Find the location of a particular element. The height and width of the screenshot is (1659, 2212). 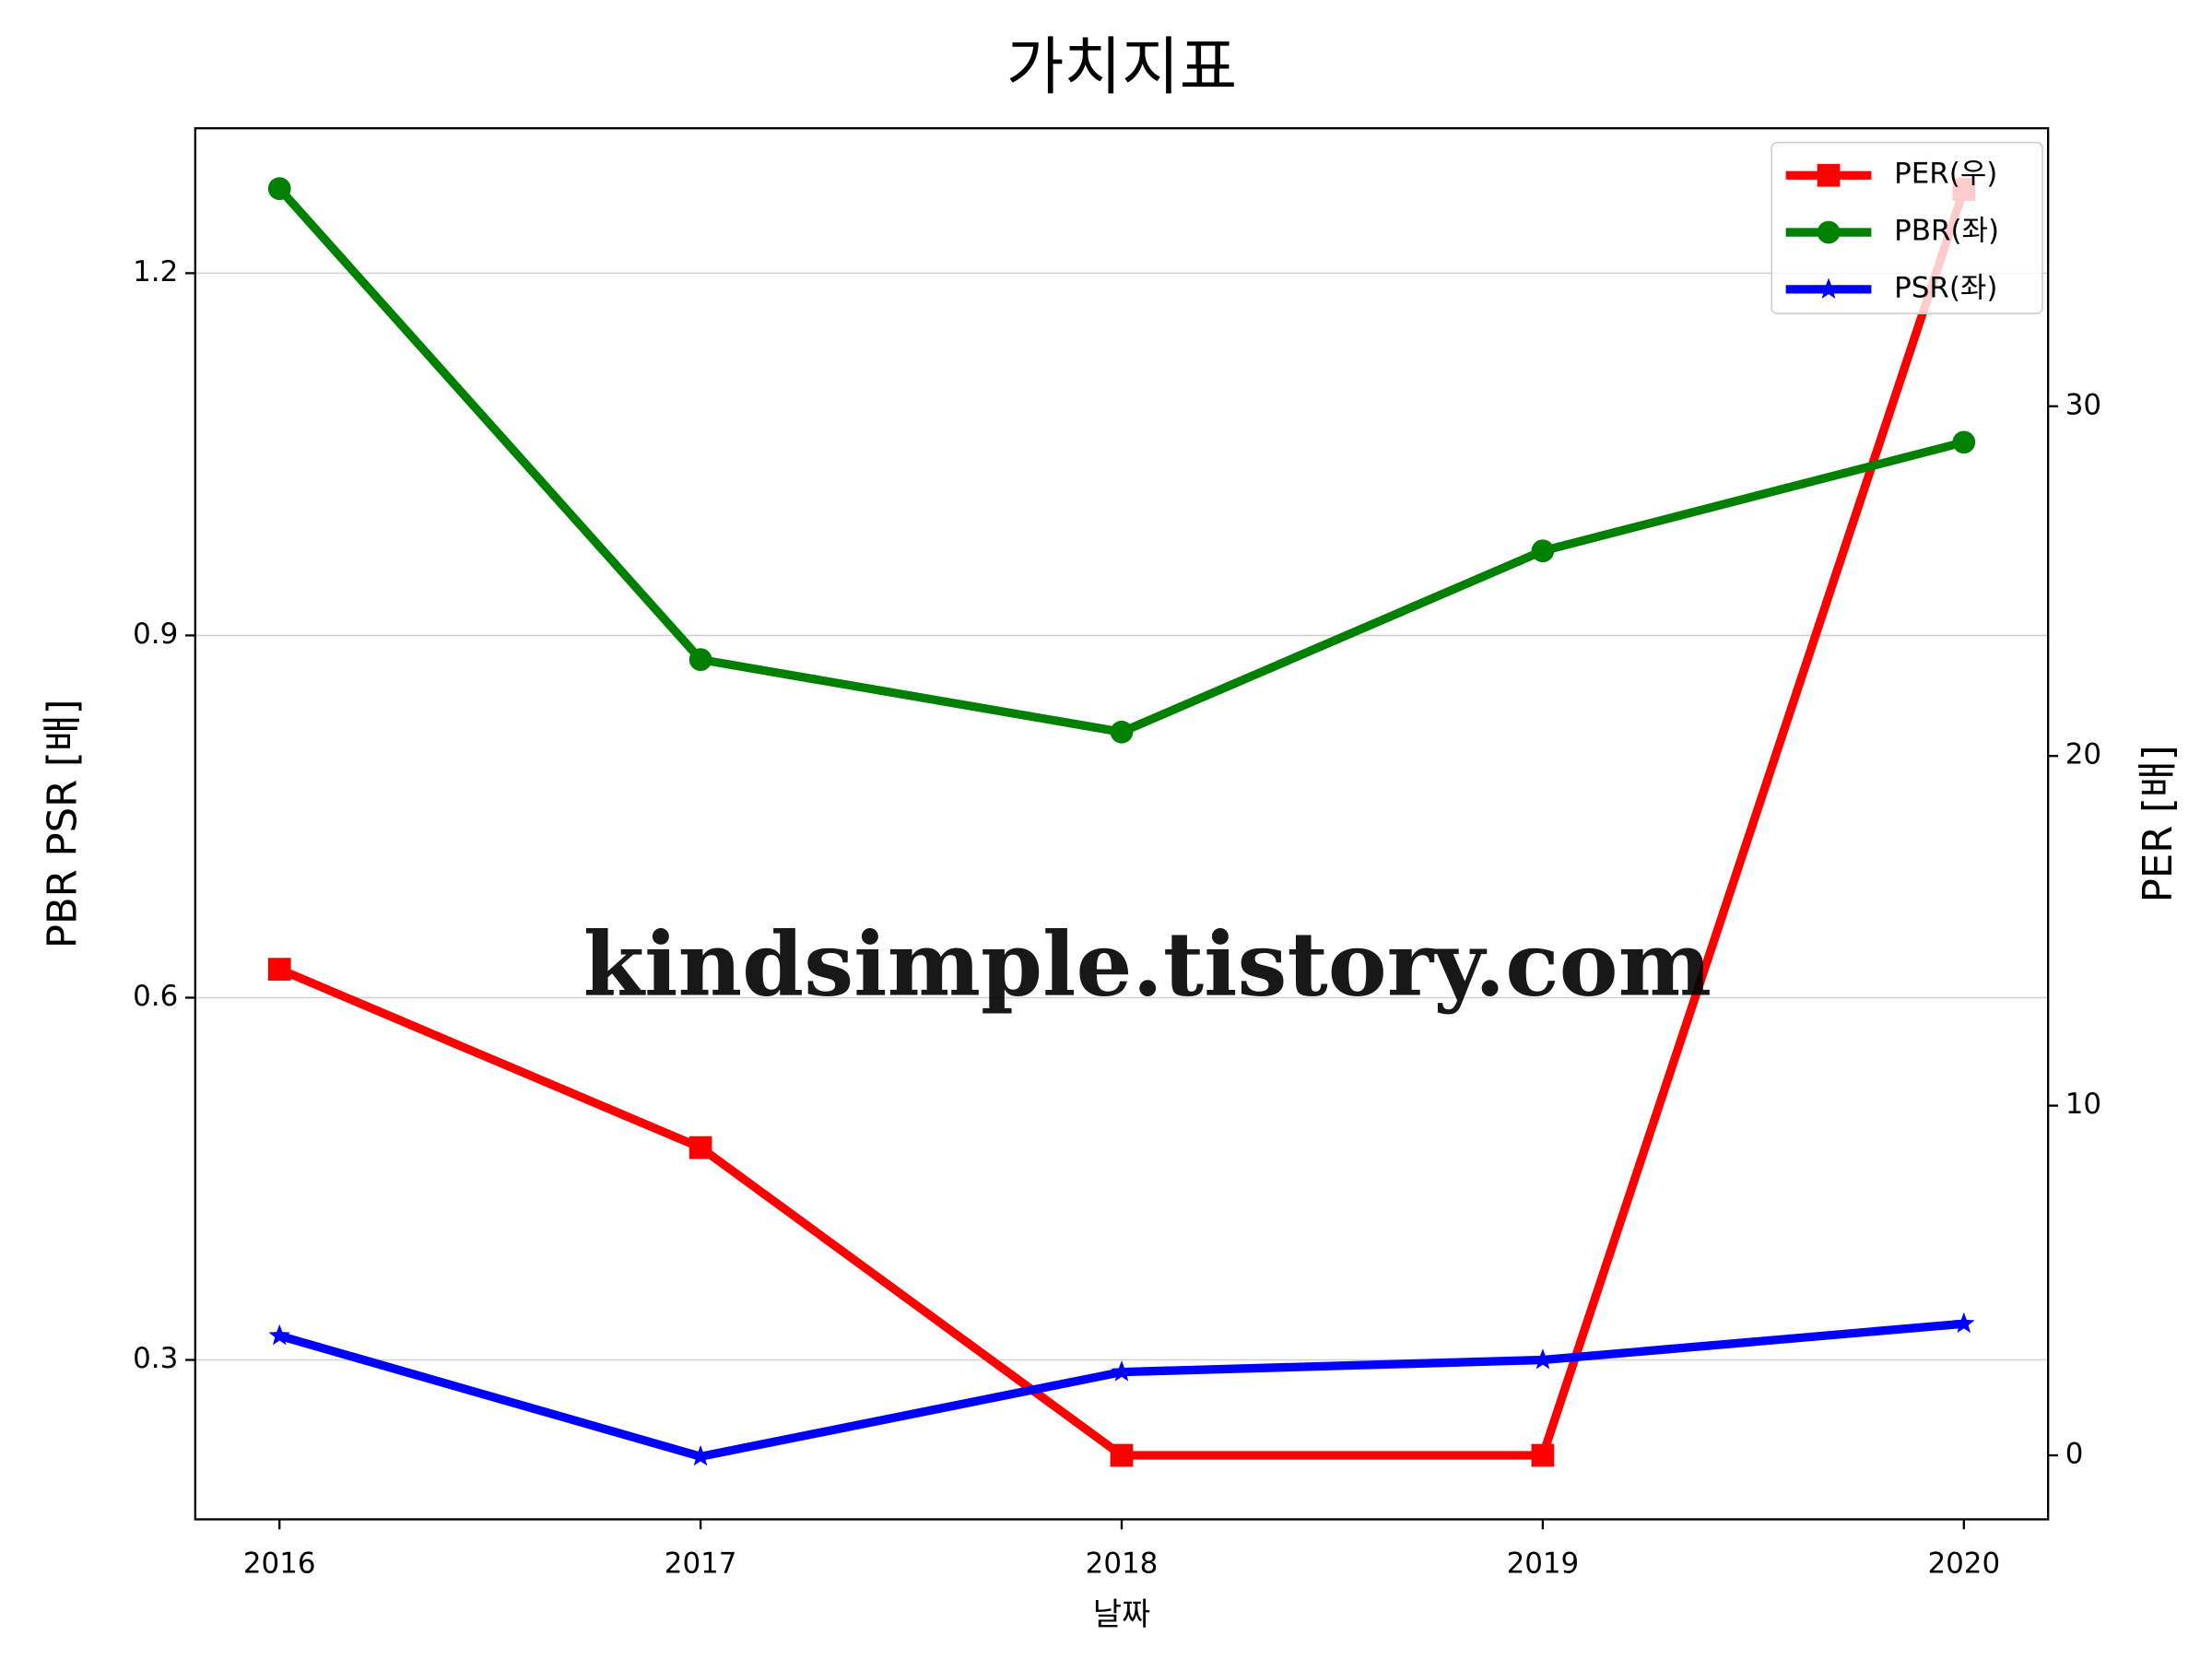

x-tick-label: 2017 is located at coordinates (701, 1563).